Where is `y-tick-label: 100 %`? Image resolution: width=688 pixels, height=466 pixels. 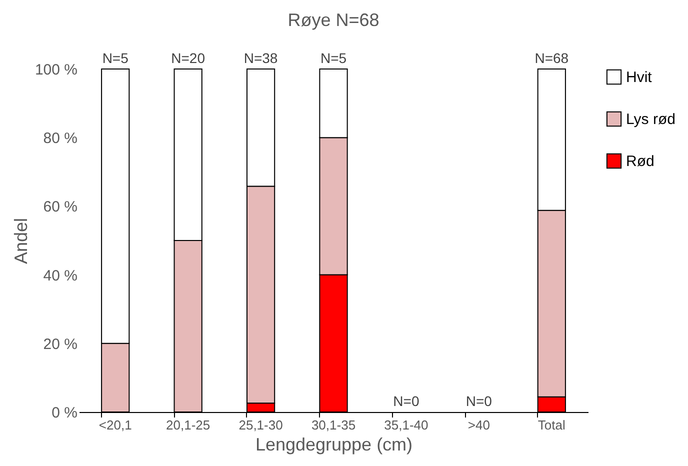
y-tick-label: 100 % is located at coordinates (56, 70).